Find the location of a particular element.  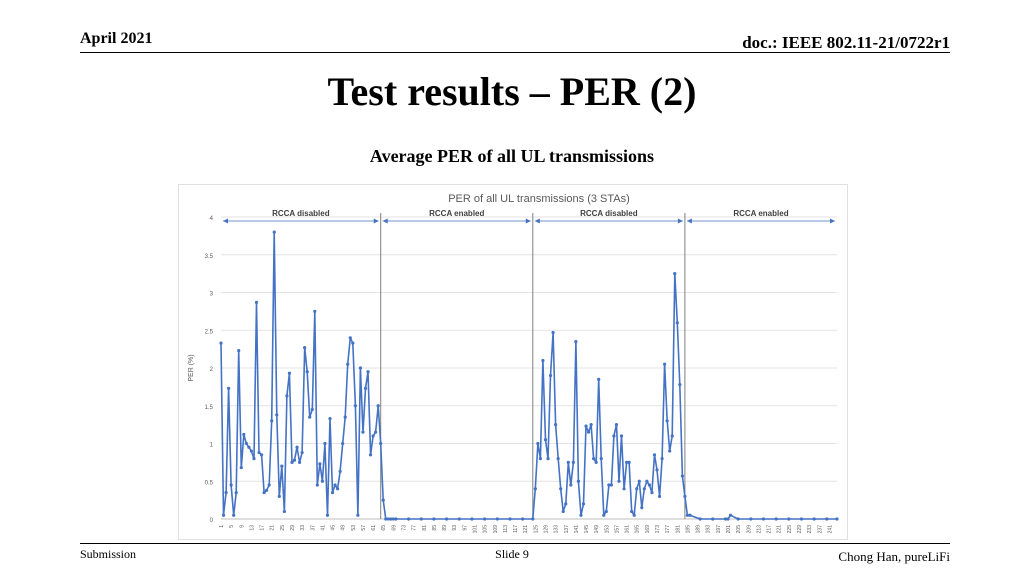

x-tick-label: 85 is located at coordinates (435, 528).